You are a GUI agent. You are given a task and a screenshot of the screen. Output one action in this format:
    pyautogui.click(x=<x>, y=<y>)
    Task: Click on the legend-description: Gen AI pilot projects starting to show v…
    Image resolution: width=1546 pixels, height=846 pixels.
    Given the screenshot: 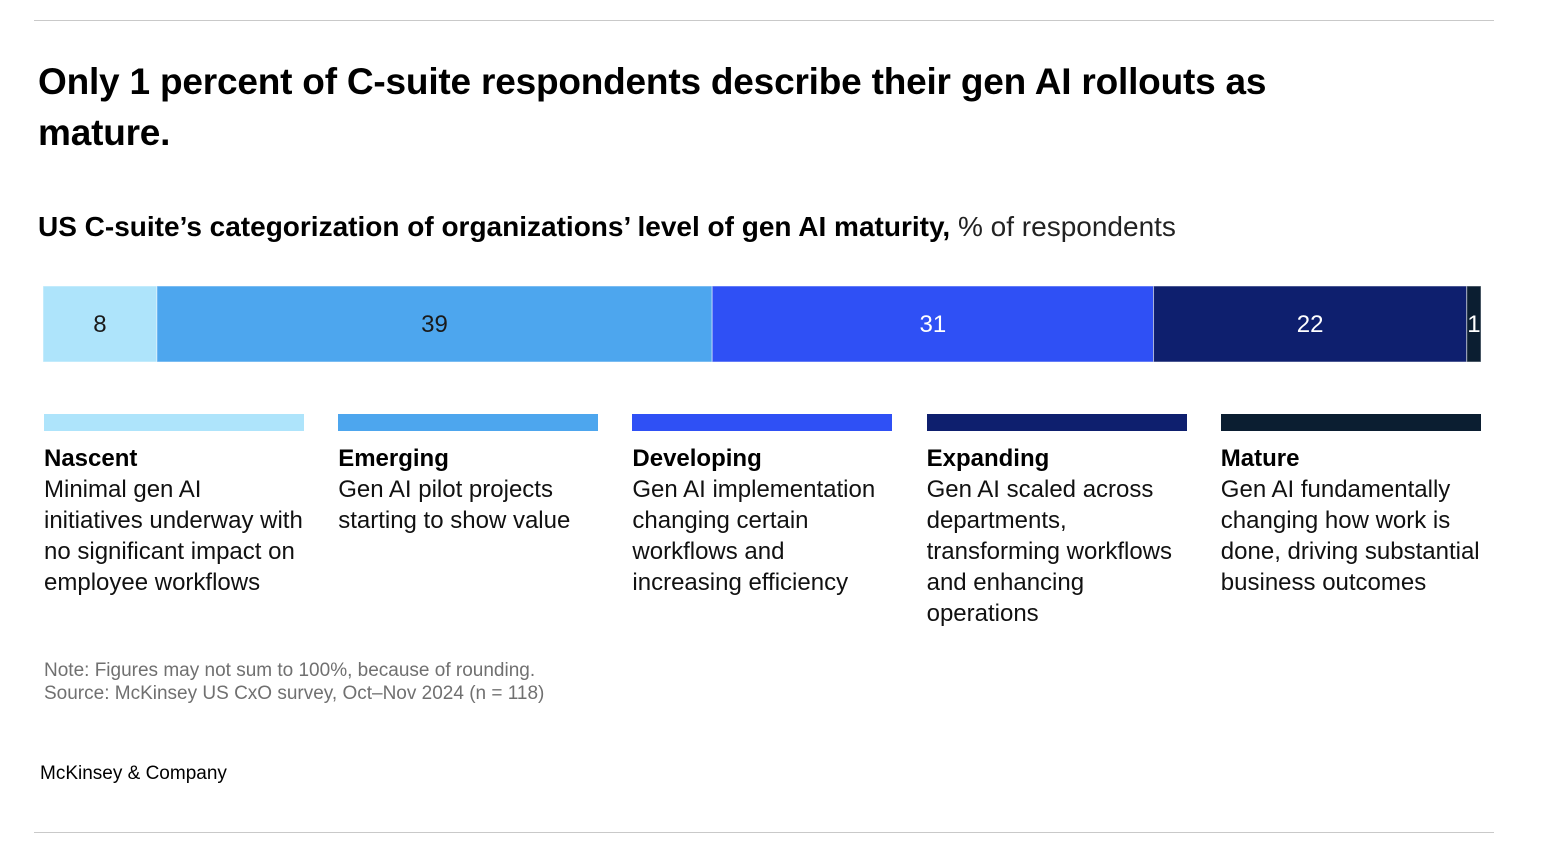 What is the action you would take?
    pyautogui.click(x=454, y=505)
    